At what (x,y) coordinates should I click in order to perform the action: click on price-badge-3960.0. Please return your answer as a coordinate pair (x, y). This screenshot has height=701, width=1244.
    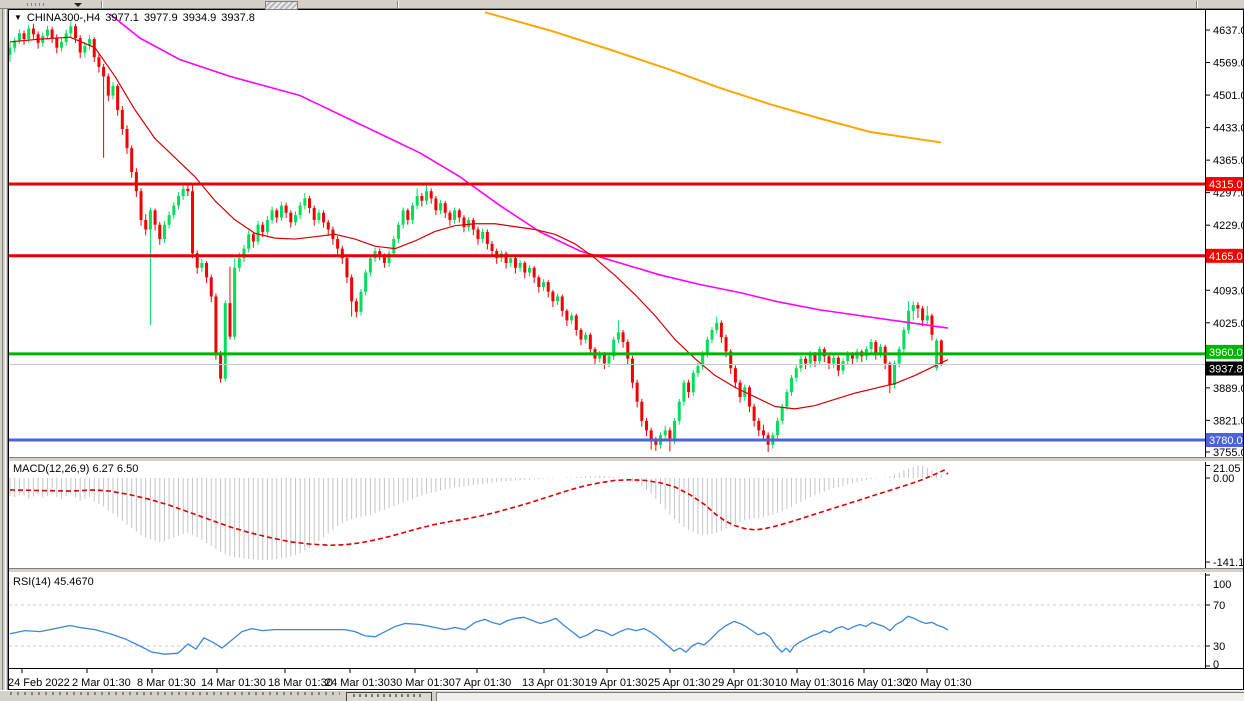
    Looking at the image, I should click on (1225, 351).